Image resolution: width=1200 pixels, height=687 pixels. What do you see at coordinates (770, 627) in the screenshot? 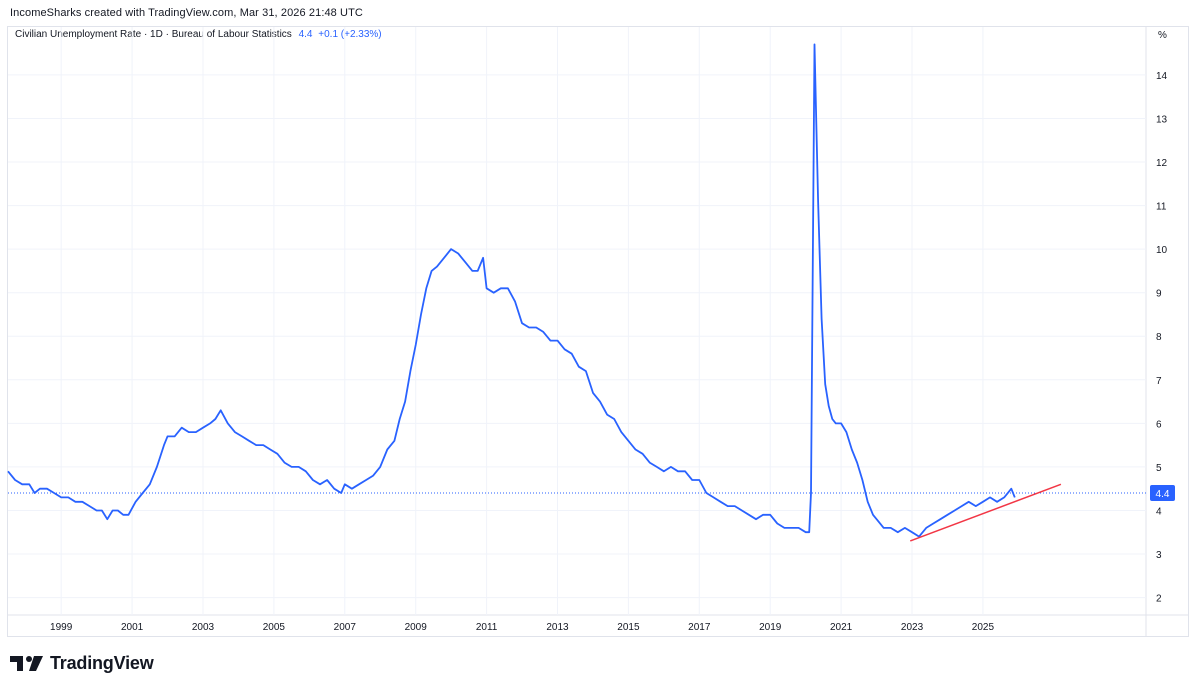
I see `x-tick-label: 2019` at bounding box center [770, 627].